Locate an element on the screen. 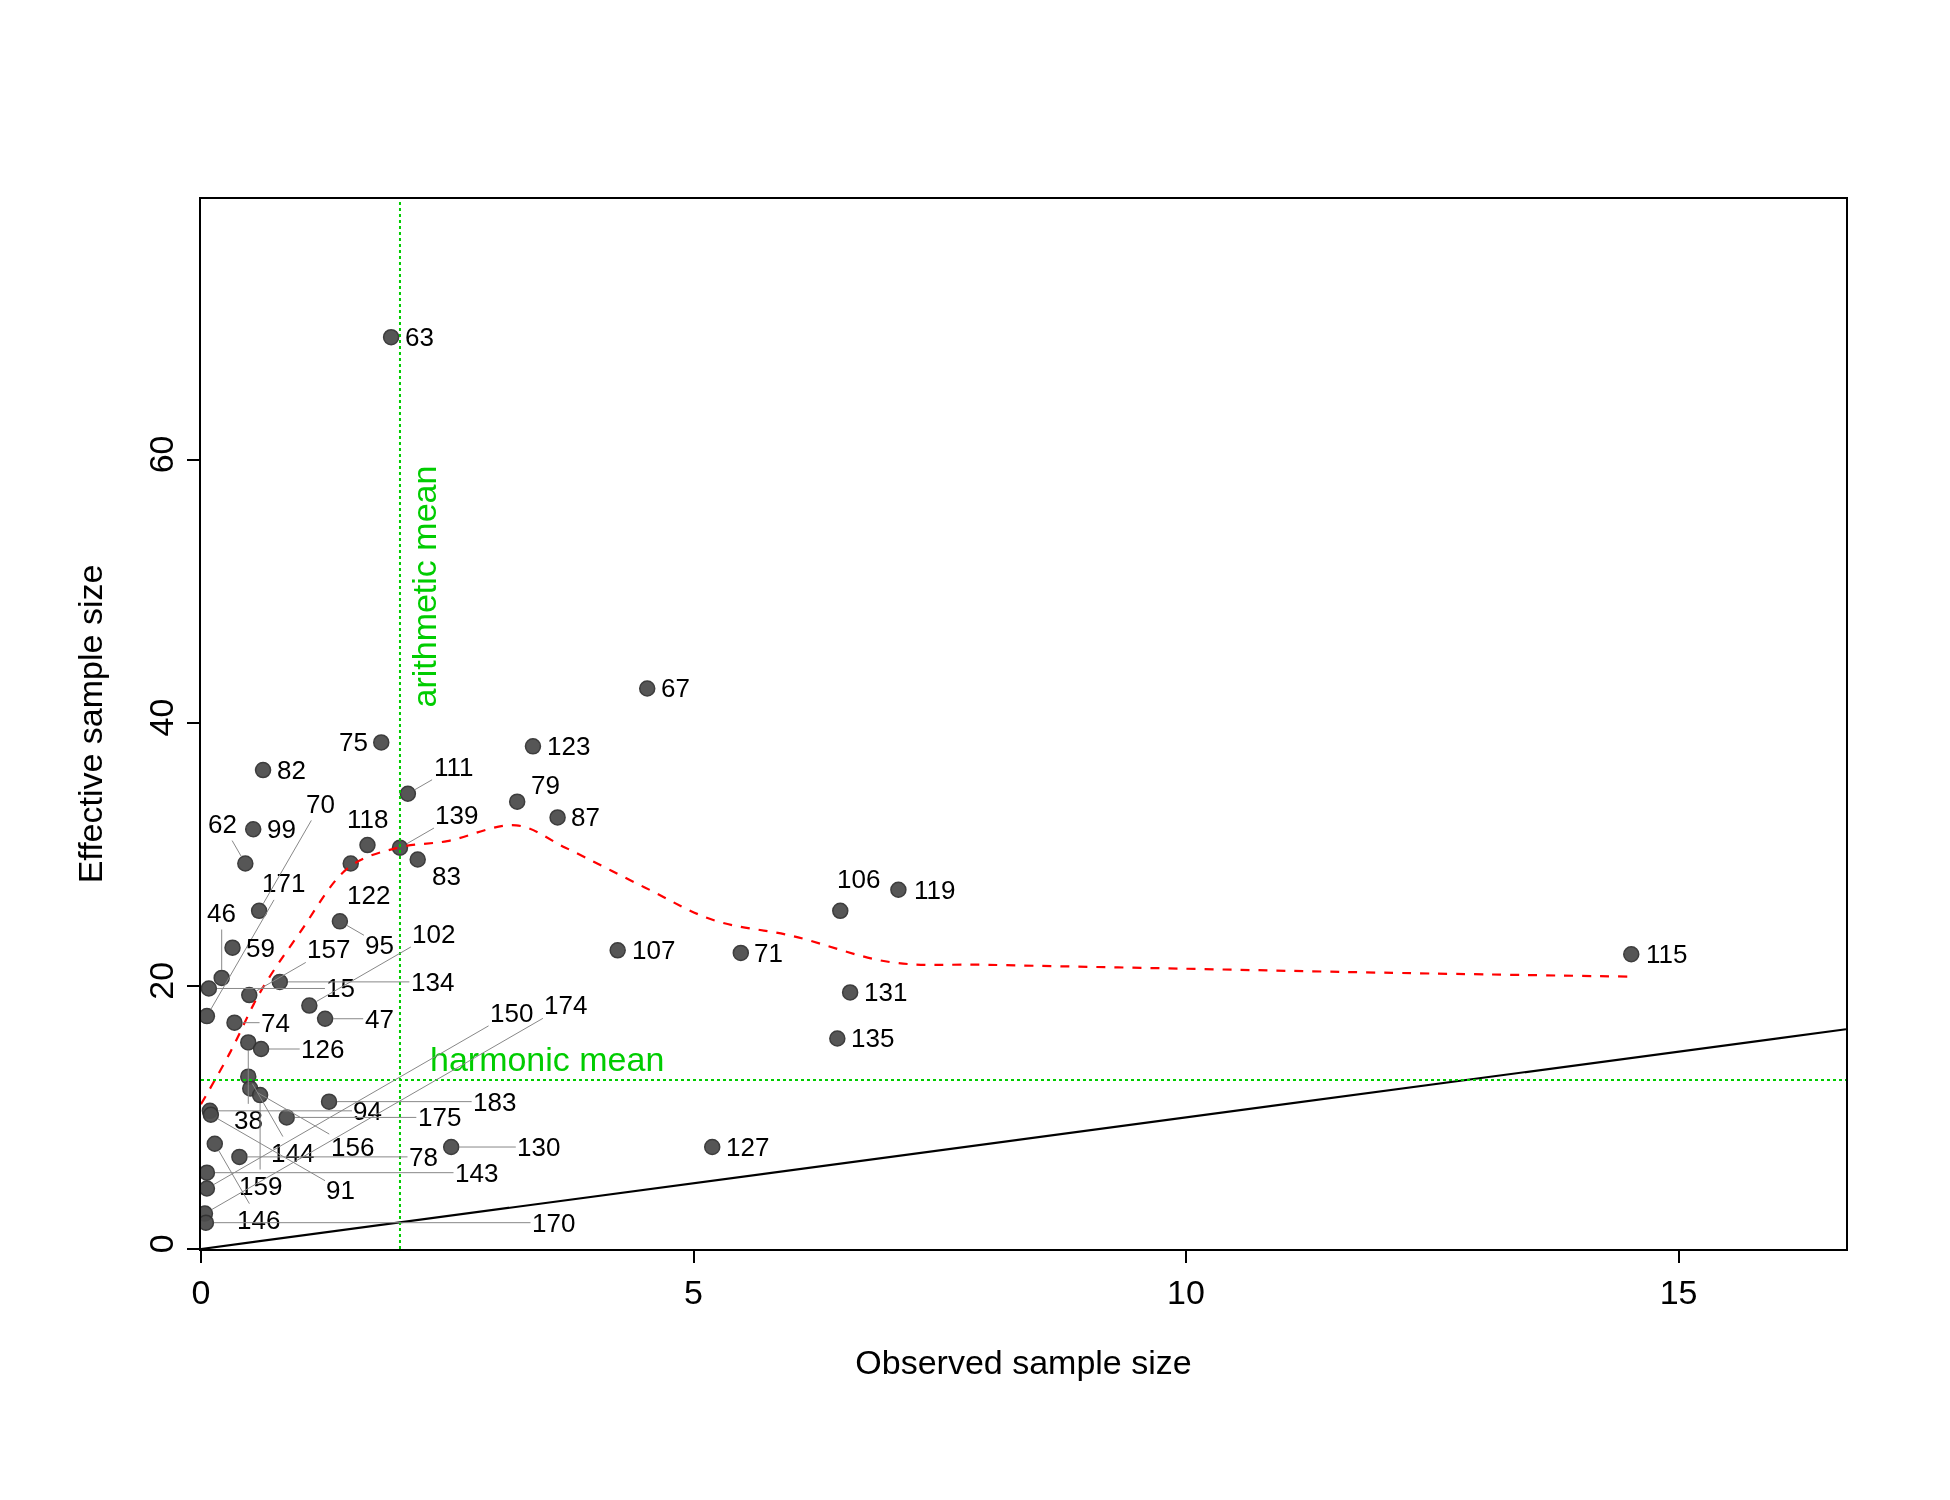 The image size is (1950, 1500). annotation: 82 is located at coordinates (291, 770).